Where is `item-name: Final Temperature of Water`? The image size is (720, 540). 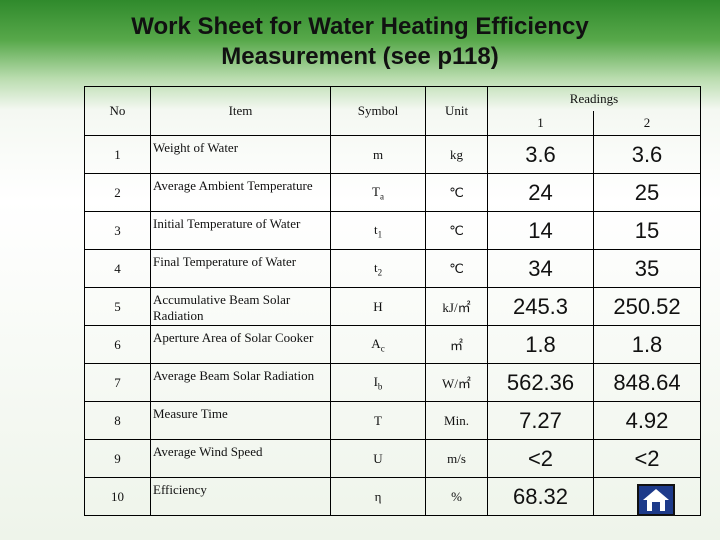
item-name: Final Temperature of Water is located at coordinates (240, 268).